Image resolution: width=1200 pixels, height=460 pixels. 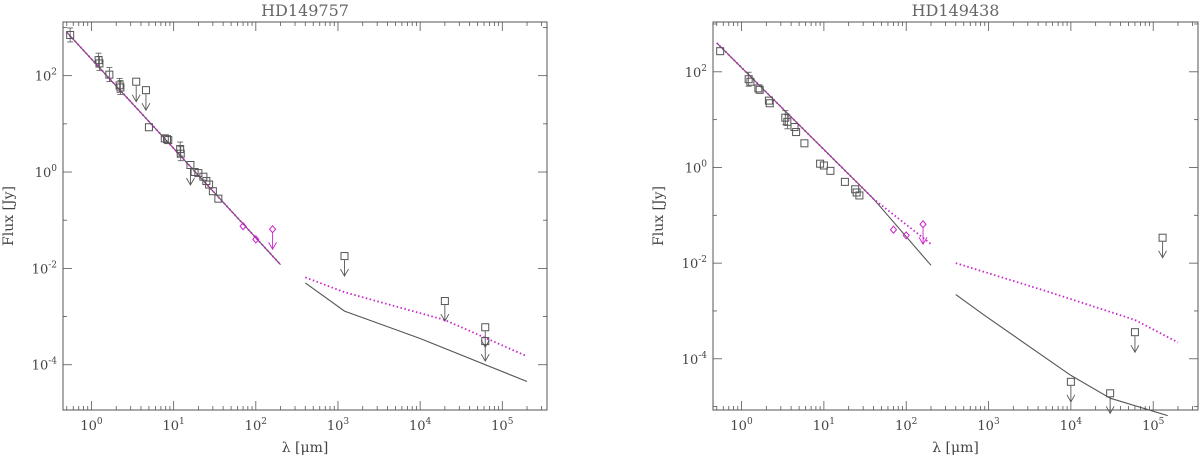 I want to click on chart-title: HD149757, so click(x=305, y=10).